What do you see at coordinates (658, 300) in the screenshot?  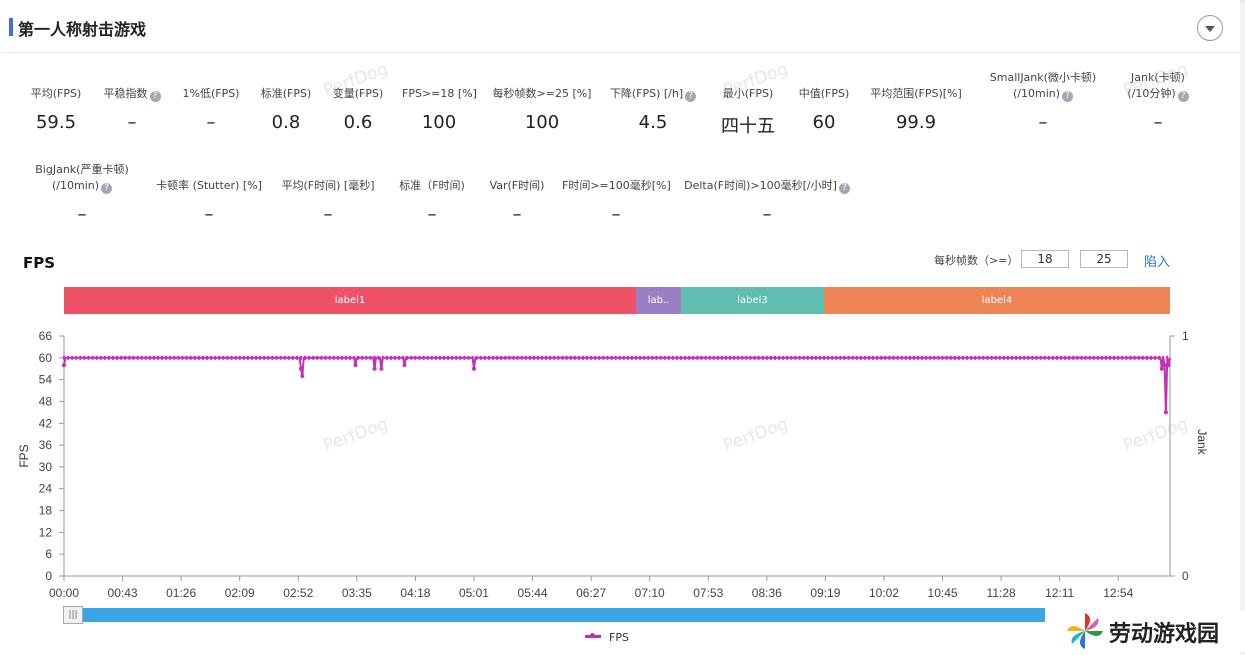 I see `band-lab..: lab..` at bounding box center [658, 300].